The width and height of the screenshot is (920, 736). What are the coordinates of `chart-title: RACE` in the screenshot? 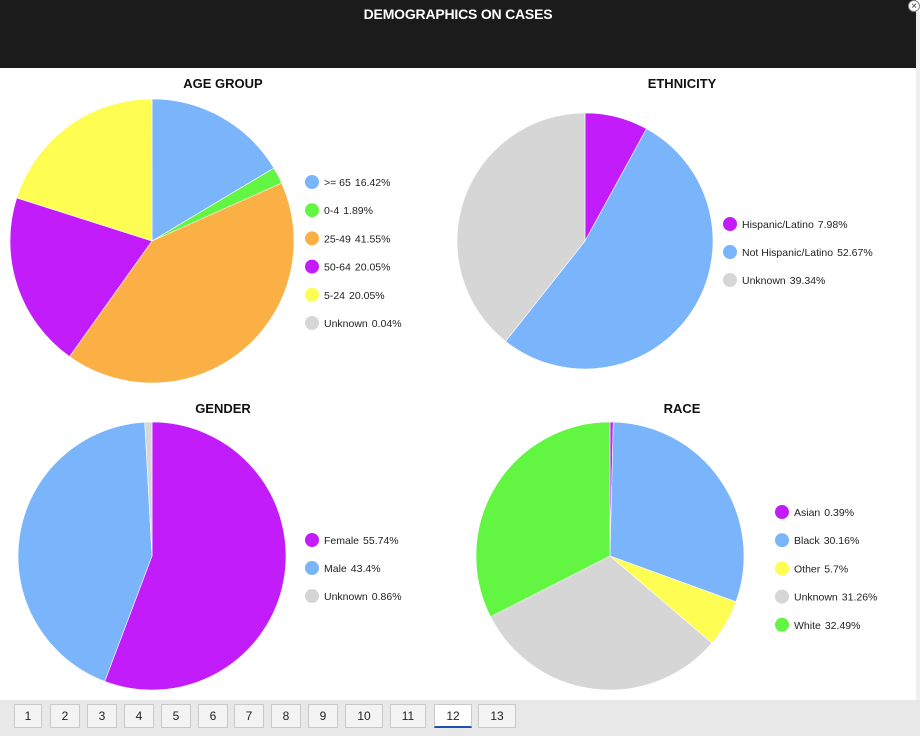 It's located at (682, 408).